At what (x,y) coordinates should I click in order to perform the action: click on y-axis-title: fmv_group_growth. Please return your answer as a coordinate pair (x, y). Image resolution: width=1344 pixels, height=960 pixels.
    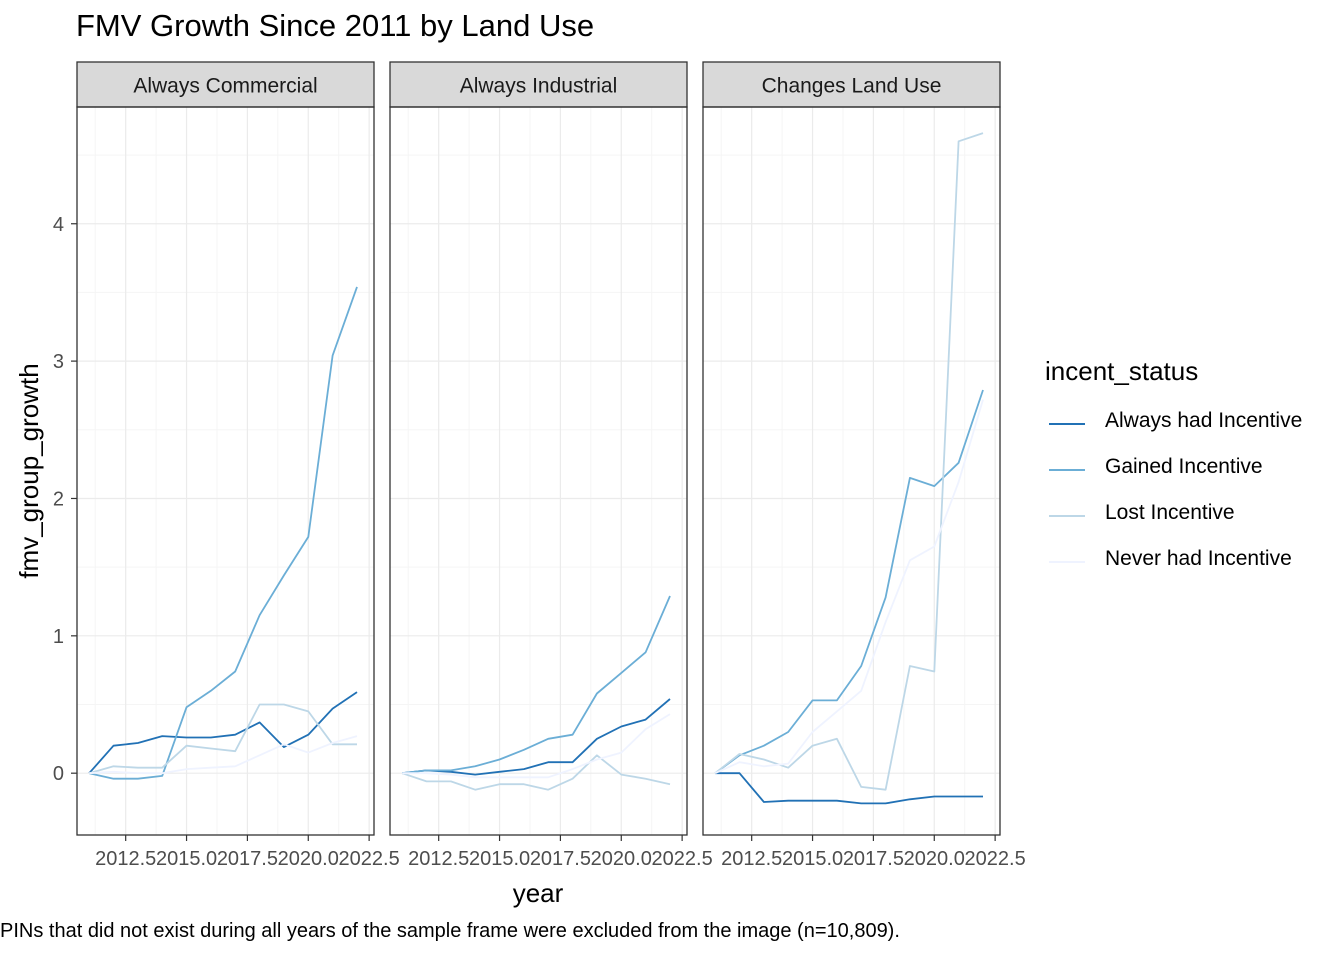
    Looking at the image, I should click on (29, 470).